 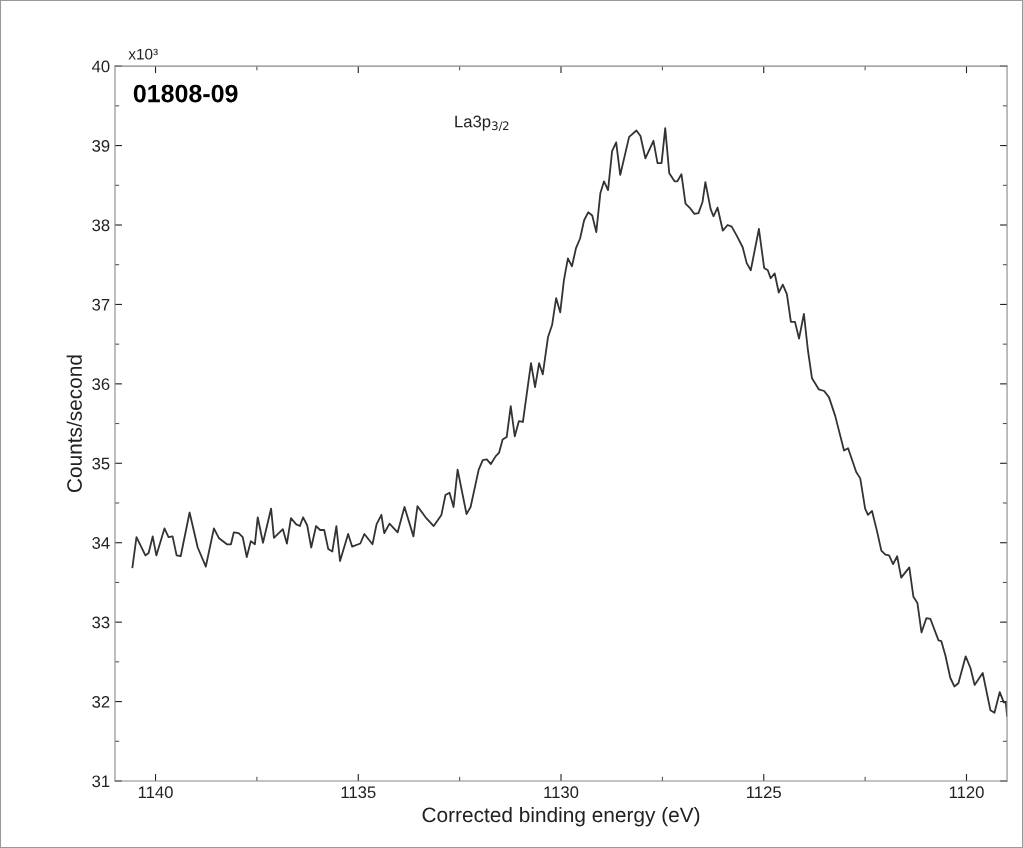 I want to click on y-axis-title: Counts/second, so click(x=74, y=423).